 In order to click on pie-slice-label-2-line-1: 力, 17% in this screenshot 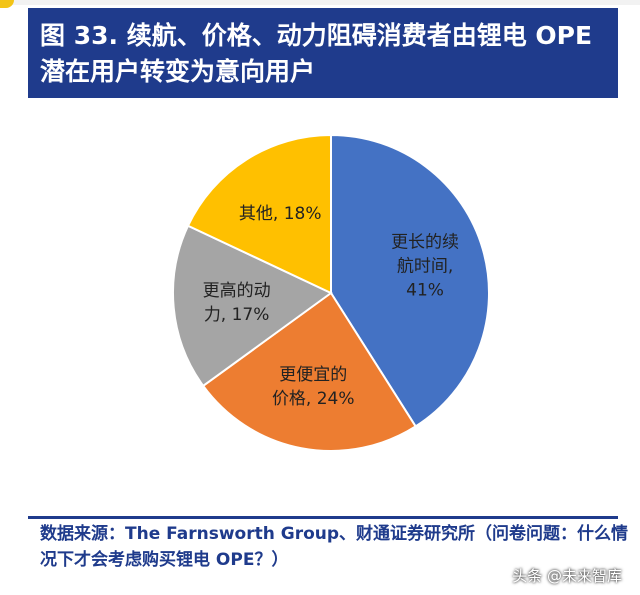, I will do `click(237, 315)`.